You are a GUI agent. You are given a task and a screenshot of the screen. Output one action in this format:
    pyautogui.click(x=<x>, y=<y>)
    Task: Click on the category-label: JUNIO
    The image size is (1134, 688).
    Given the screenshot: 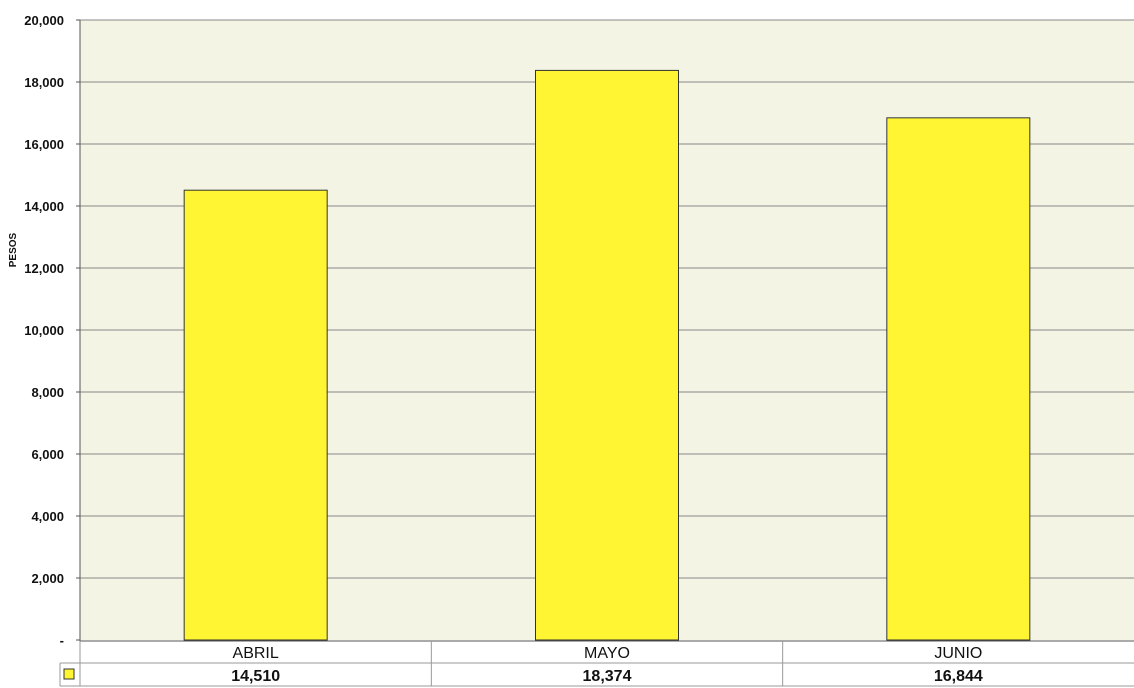 What is the action you would take?
    pyautogui.click(x=958, y=653)
    